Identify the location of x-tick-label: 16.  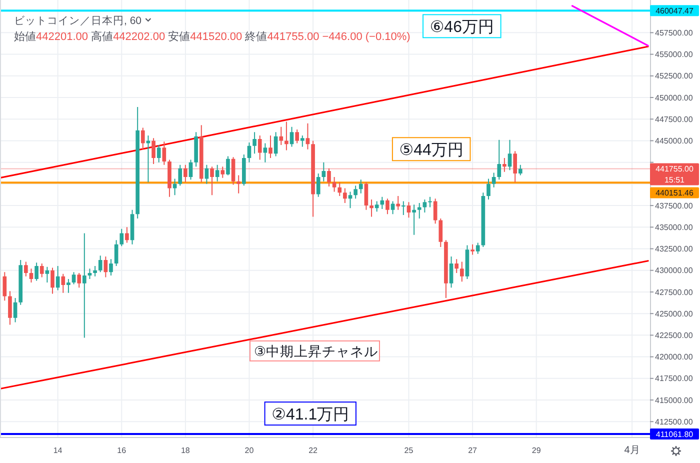
(122, 450).